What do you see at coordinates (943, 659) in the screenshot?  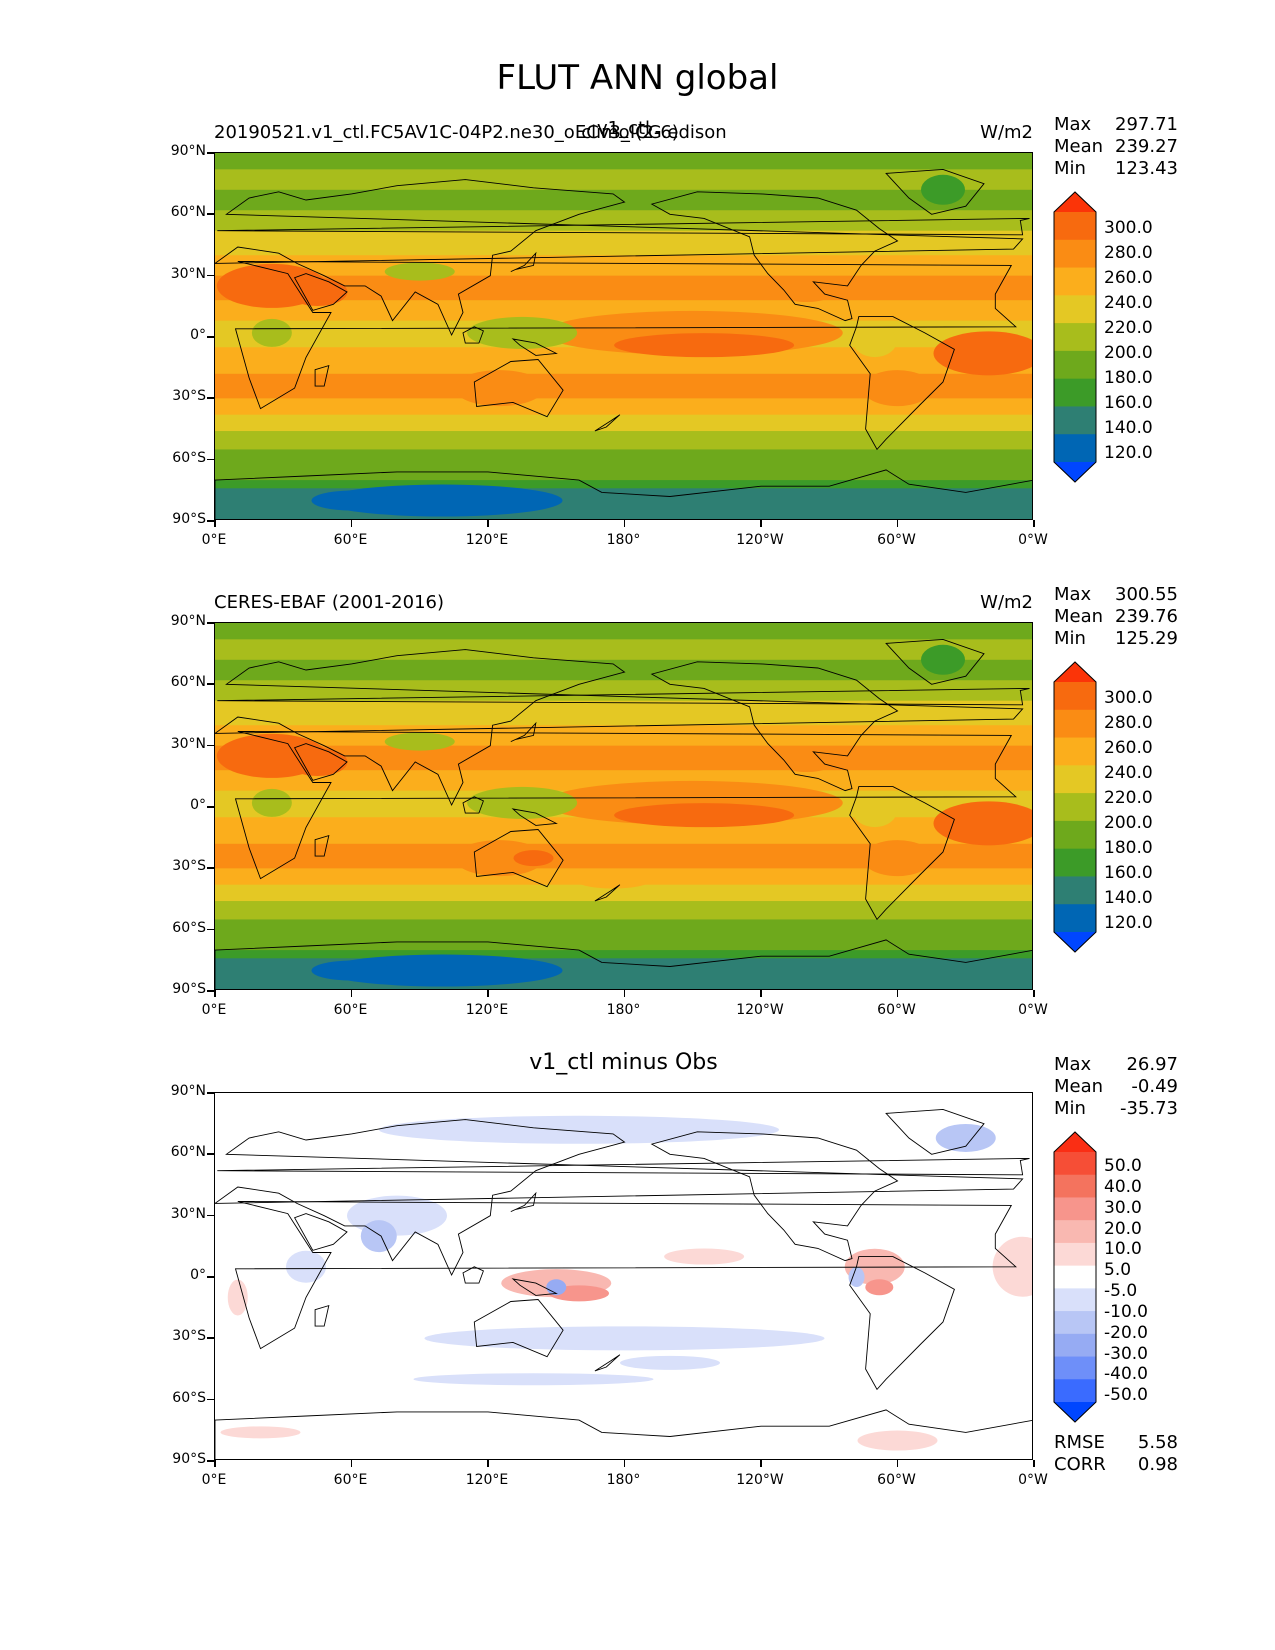 I see `greenland-cold` at bounding box center [943, 659].